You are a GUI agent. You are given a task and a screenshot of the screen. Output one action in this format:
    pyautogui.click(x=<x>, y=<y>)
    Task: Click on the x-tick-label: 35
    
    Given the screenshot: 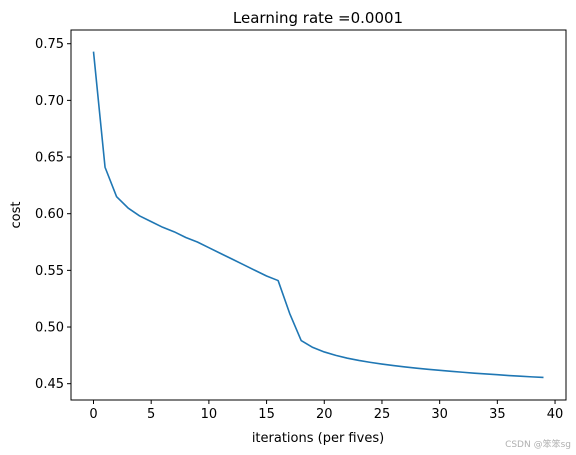 What is the action you would take?
    pyautogui.click(x=497, y=414)
    